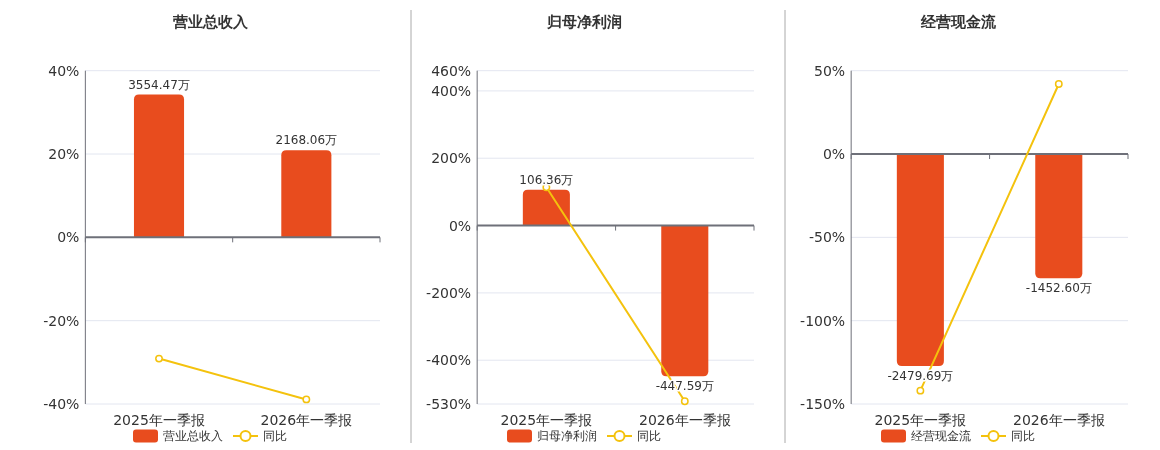 The width and height of the screenshot is (1160, 450). Describe the element at coordinates (584, 22) in the screenshot. I see `title: 归母净利润` at that location.